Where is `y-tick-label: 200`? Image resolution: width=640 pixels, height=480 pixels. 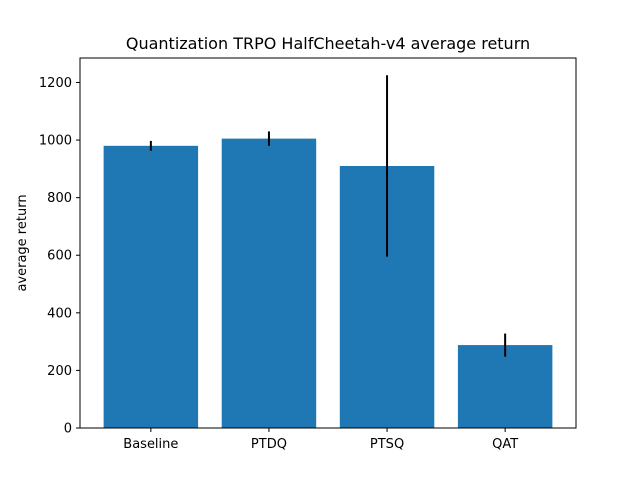 y-tick-label: 200 is located at coordinates (59, 371).